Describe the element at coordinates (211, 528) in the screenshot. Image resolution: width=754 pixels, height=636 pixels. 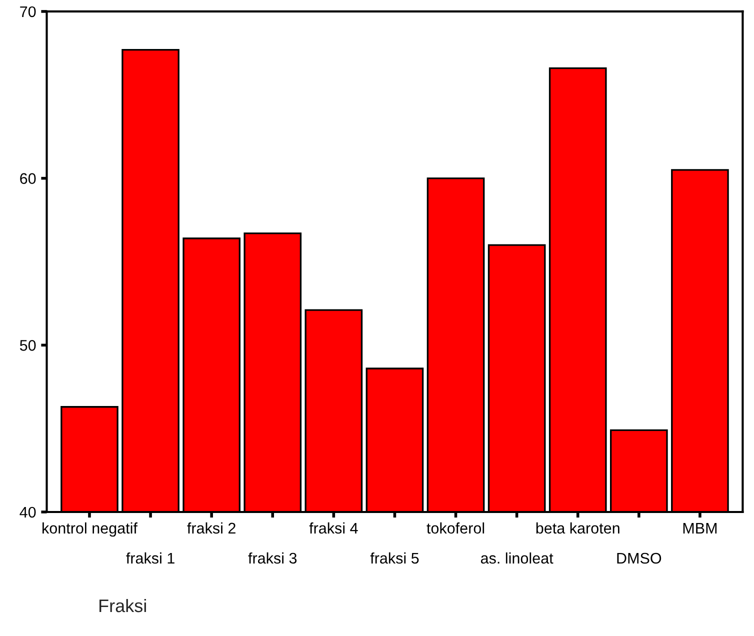
I see `x-tick-label: fraksi 2` at that location.